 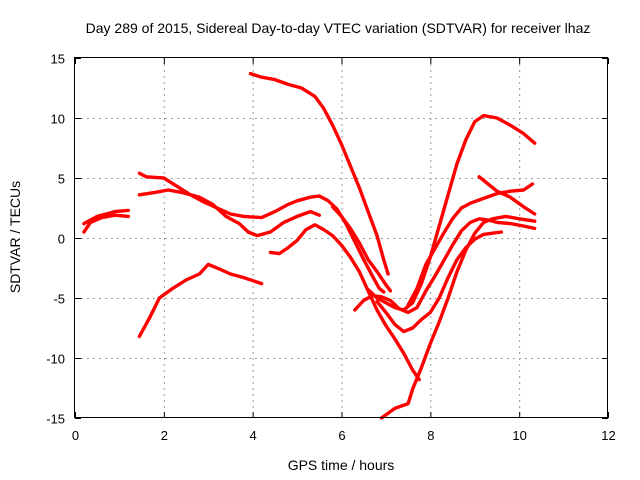 I want to click on series-pass-j, so click(x=451, y=212).